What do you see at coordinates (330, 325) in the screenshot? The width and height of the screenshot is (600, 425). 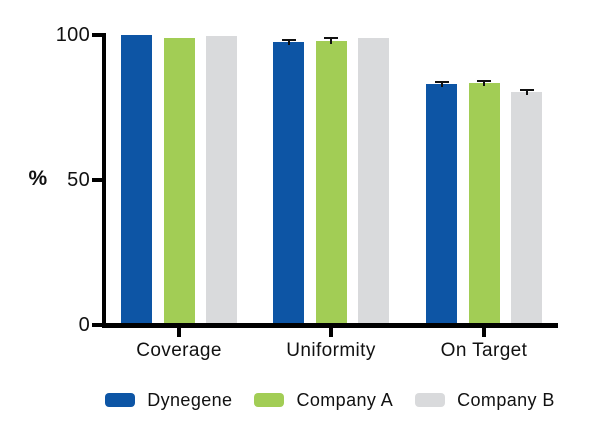 I see `x-axis-line` at bounding box center [330, 325].